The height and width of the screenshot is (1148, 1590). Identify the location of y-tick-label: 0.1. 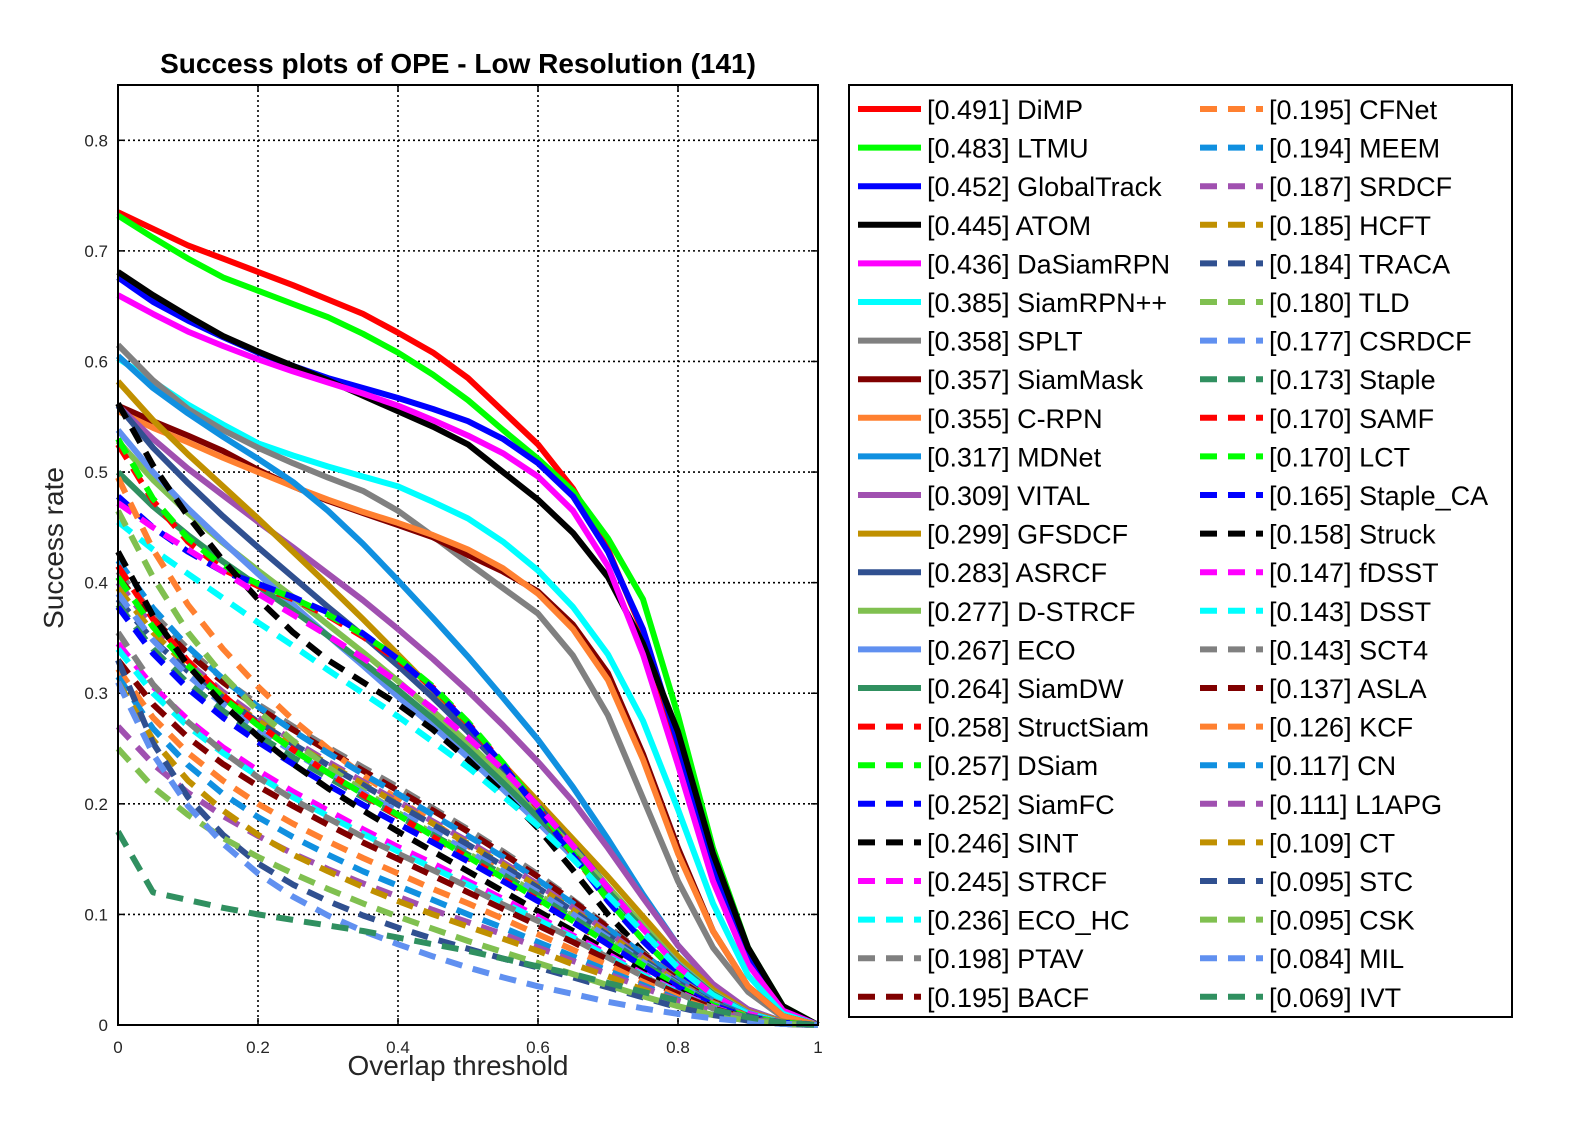
(96, 914).